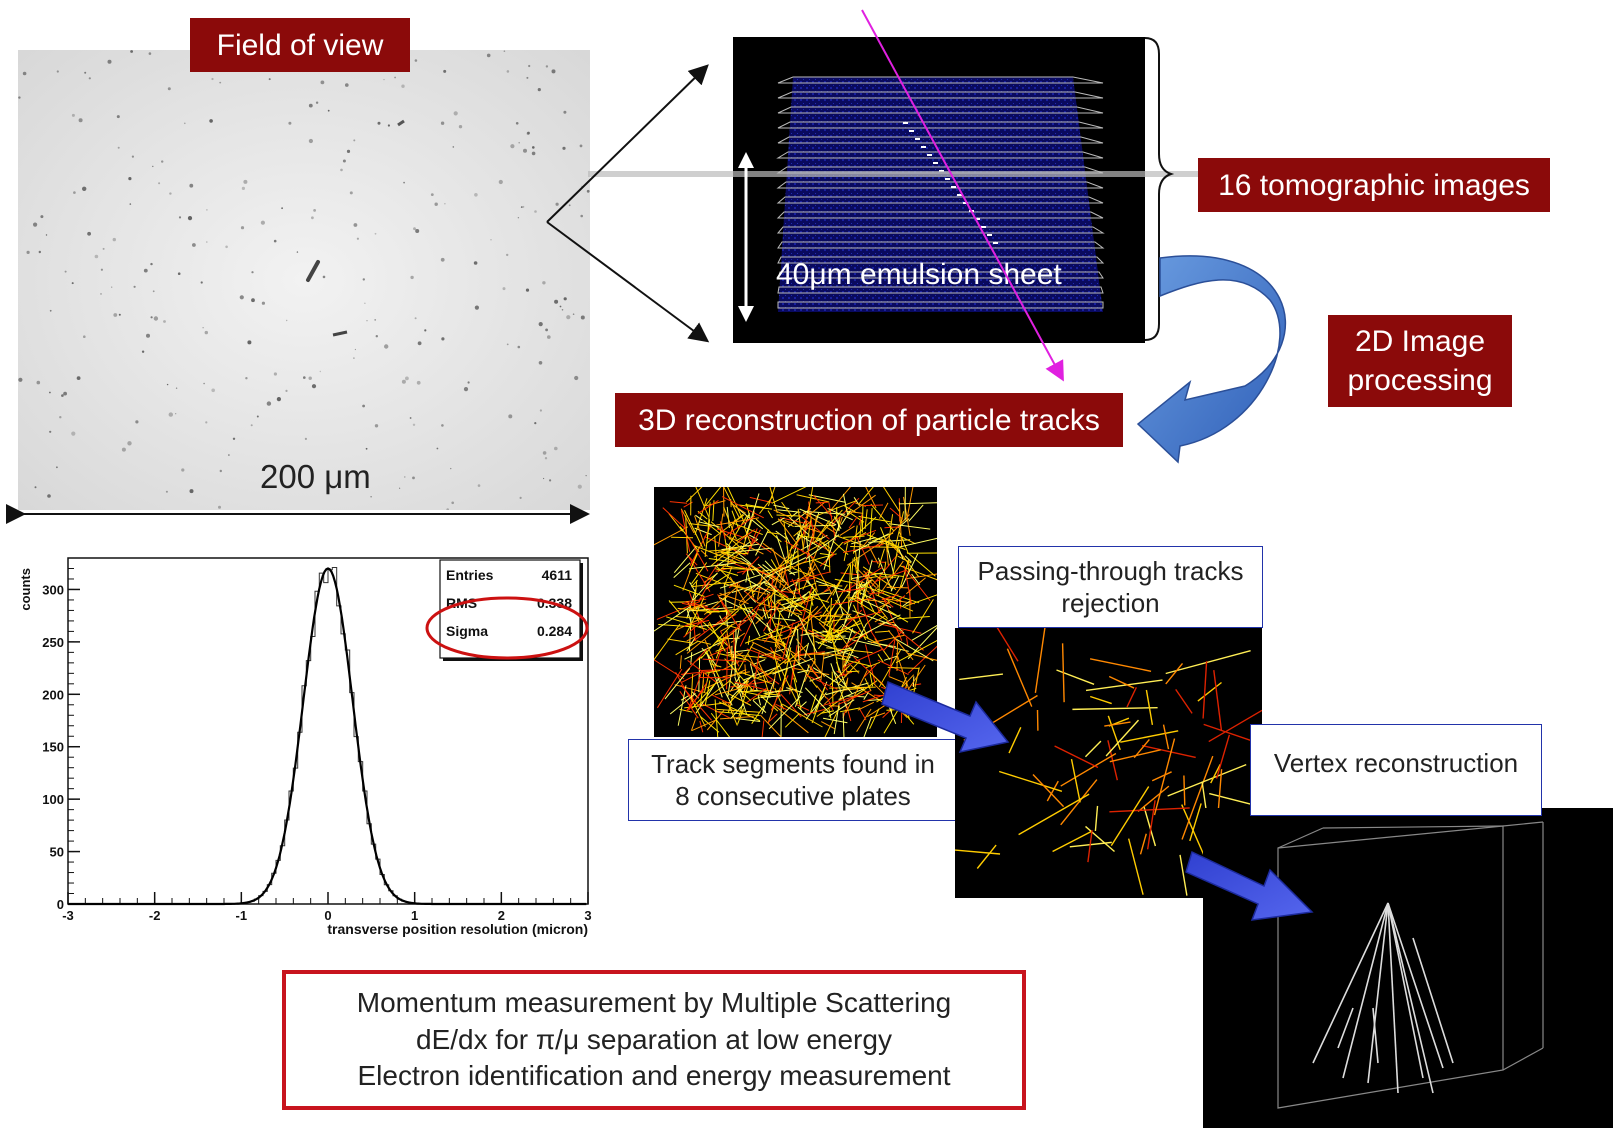  What do you see at coordinates (1159, 189) in the screenshot?
I see `stack-brace` at bounding box center [1159, 189].